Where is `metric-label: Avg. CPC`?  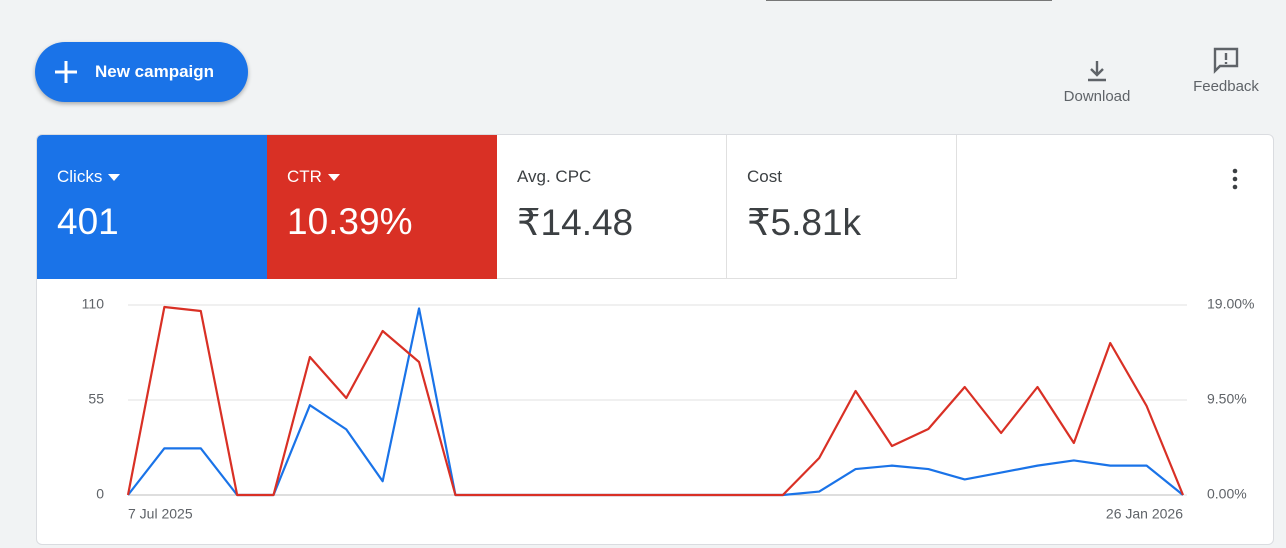
metric-label: Avg. CPC is located at coordinates (554, 176).